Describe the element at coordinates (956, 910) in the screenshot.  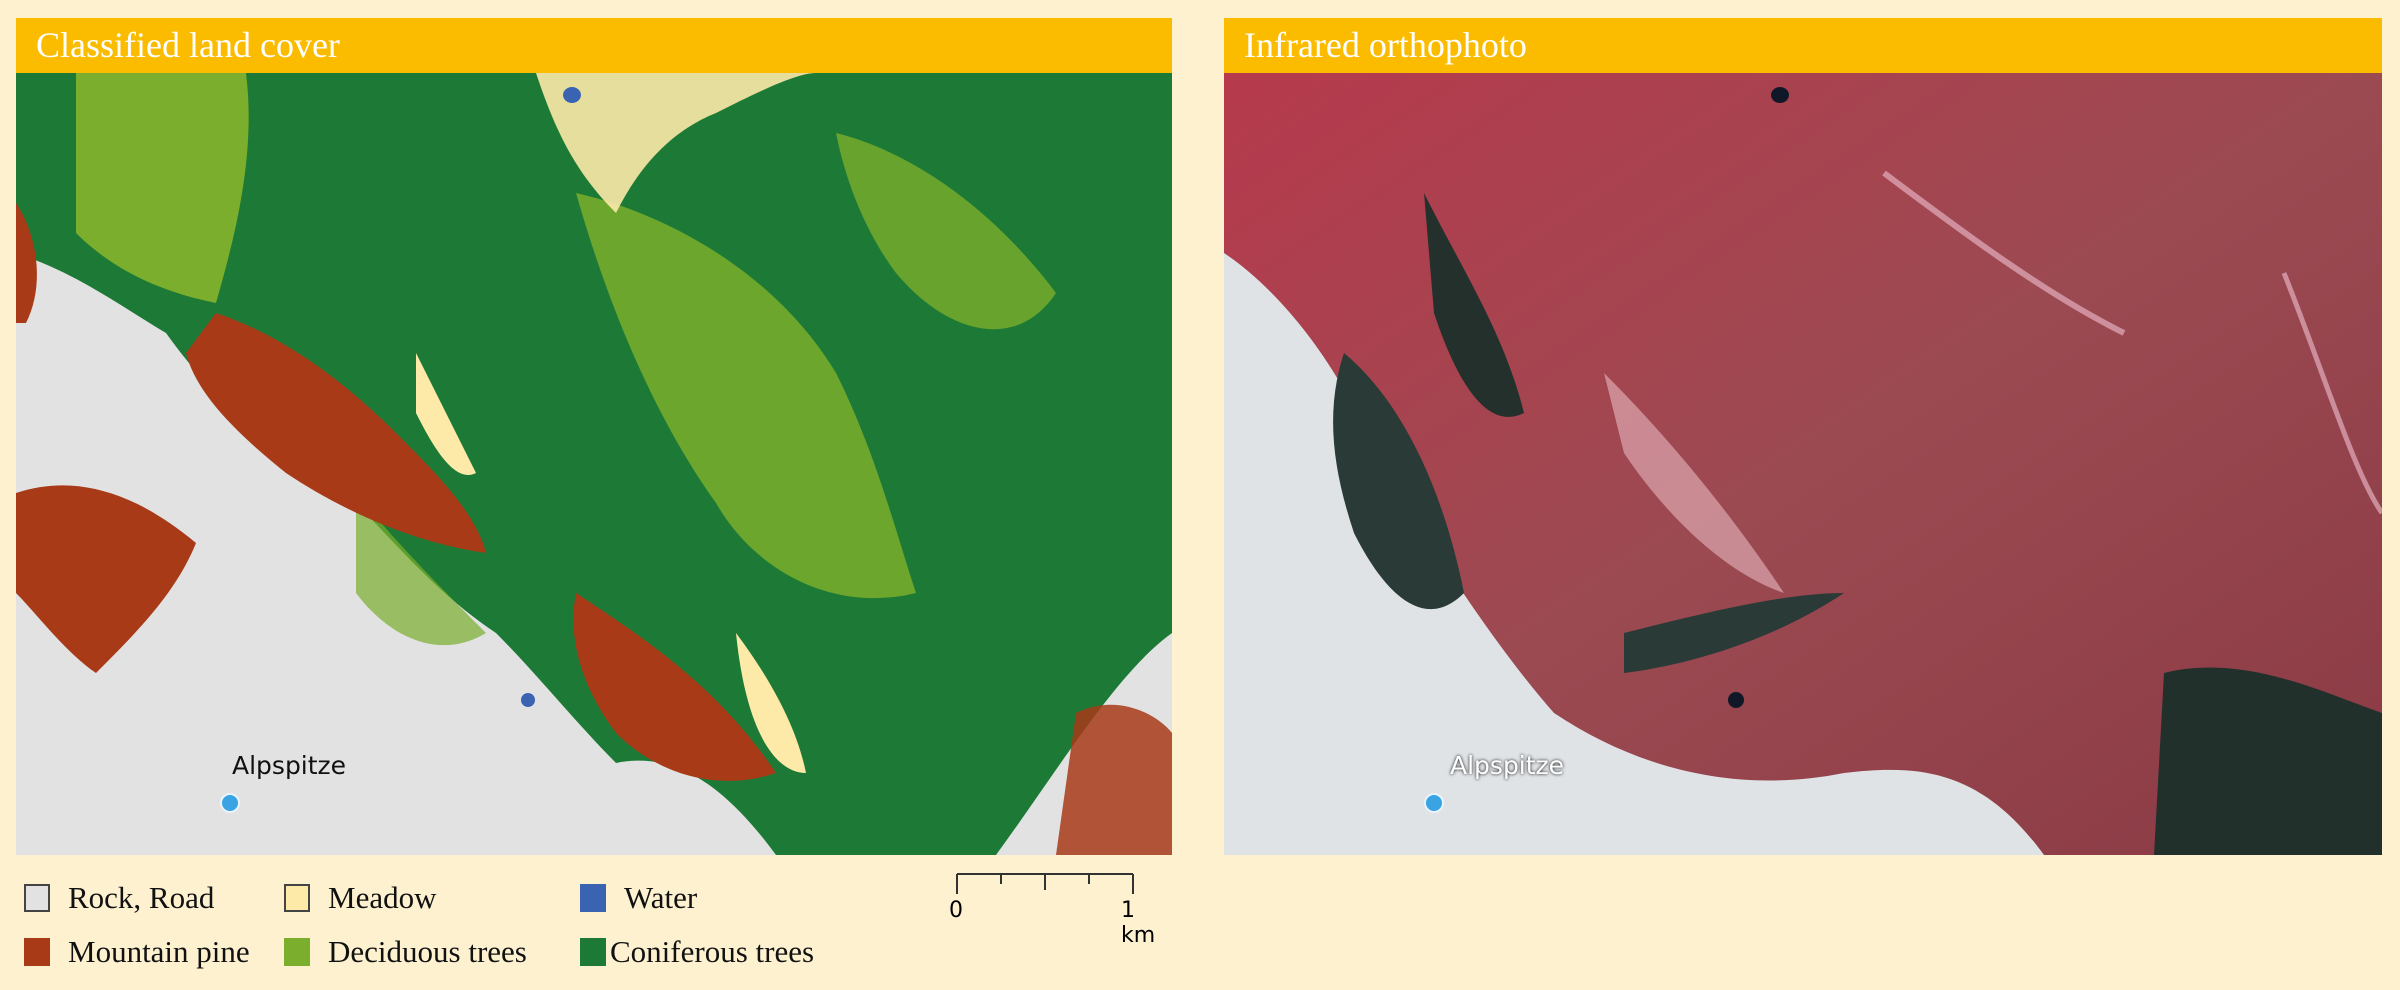
I see `scale-start-label: 0` at that location.